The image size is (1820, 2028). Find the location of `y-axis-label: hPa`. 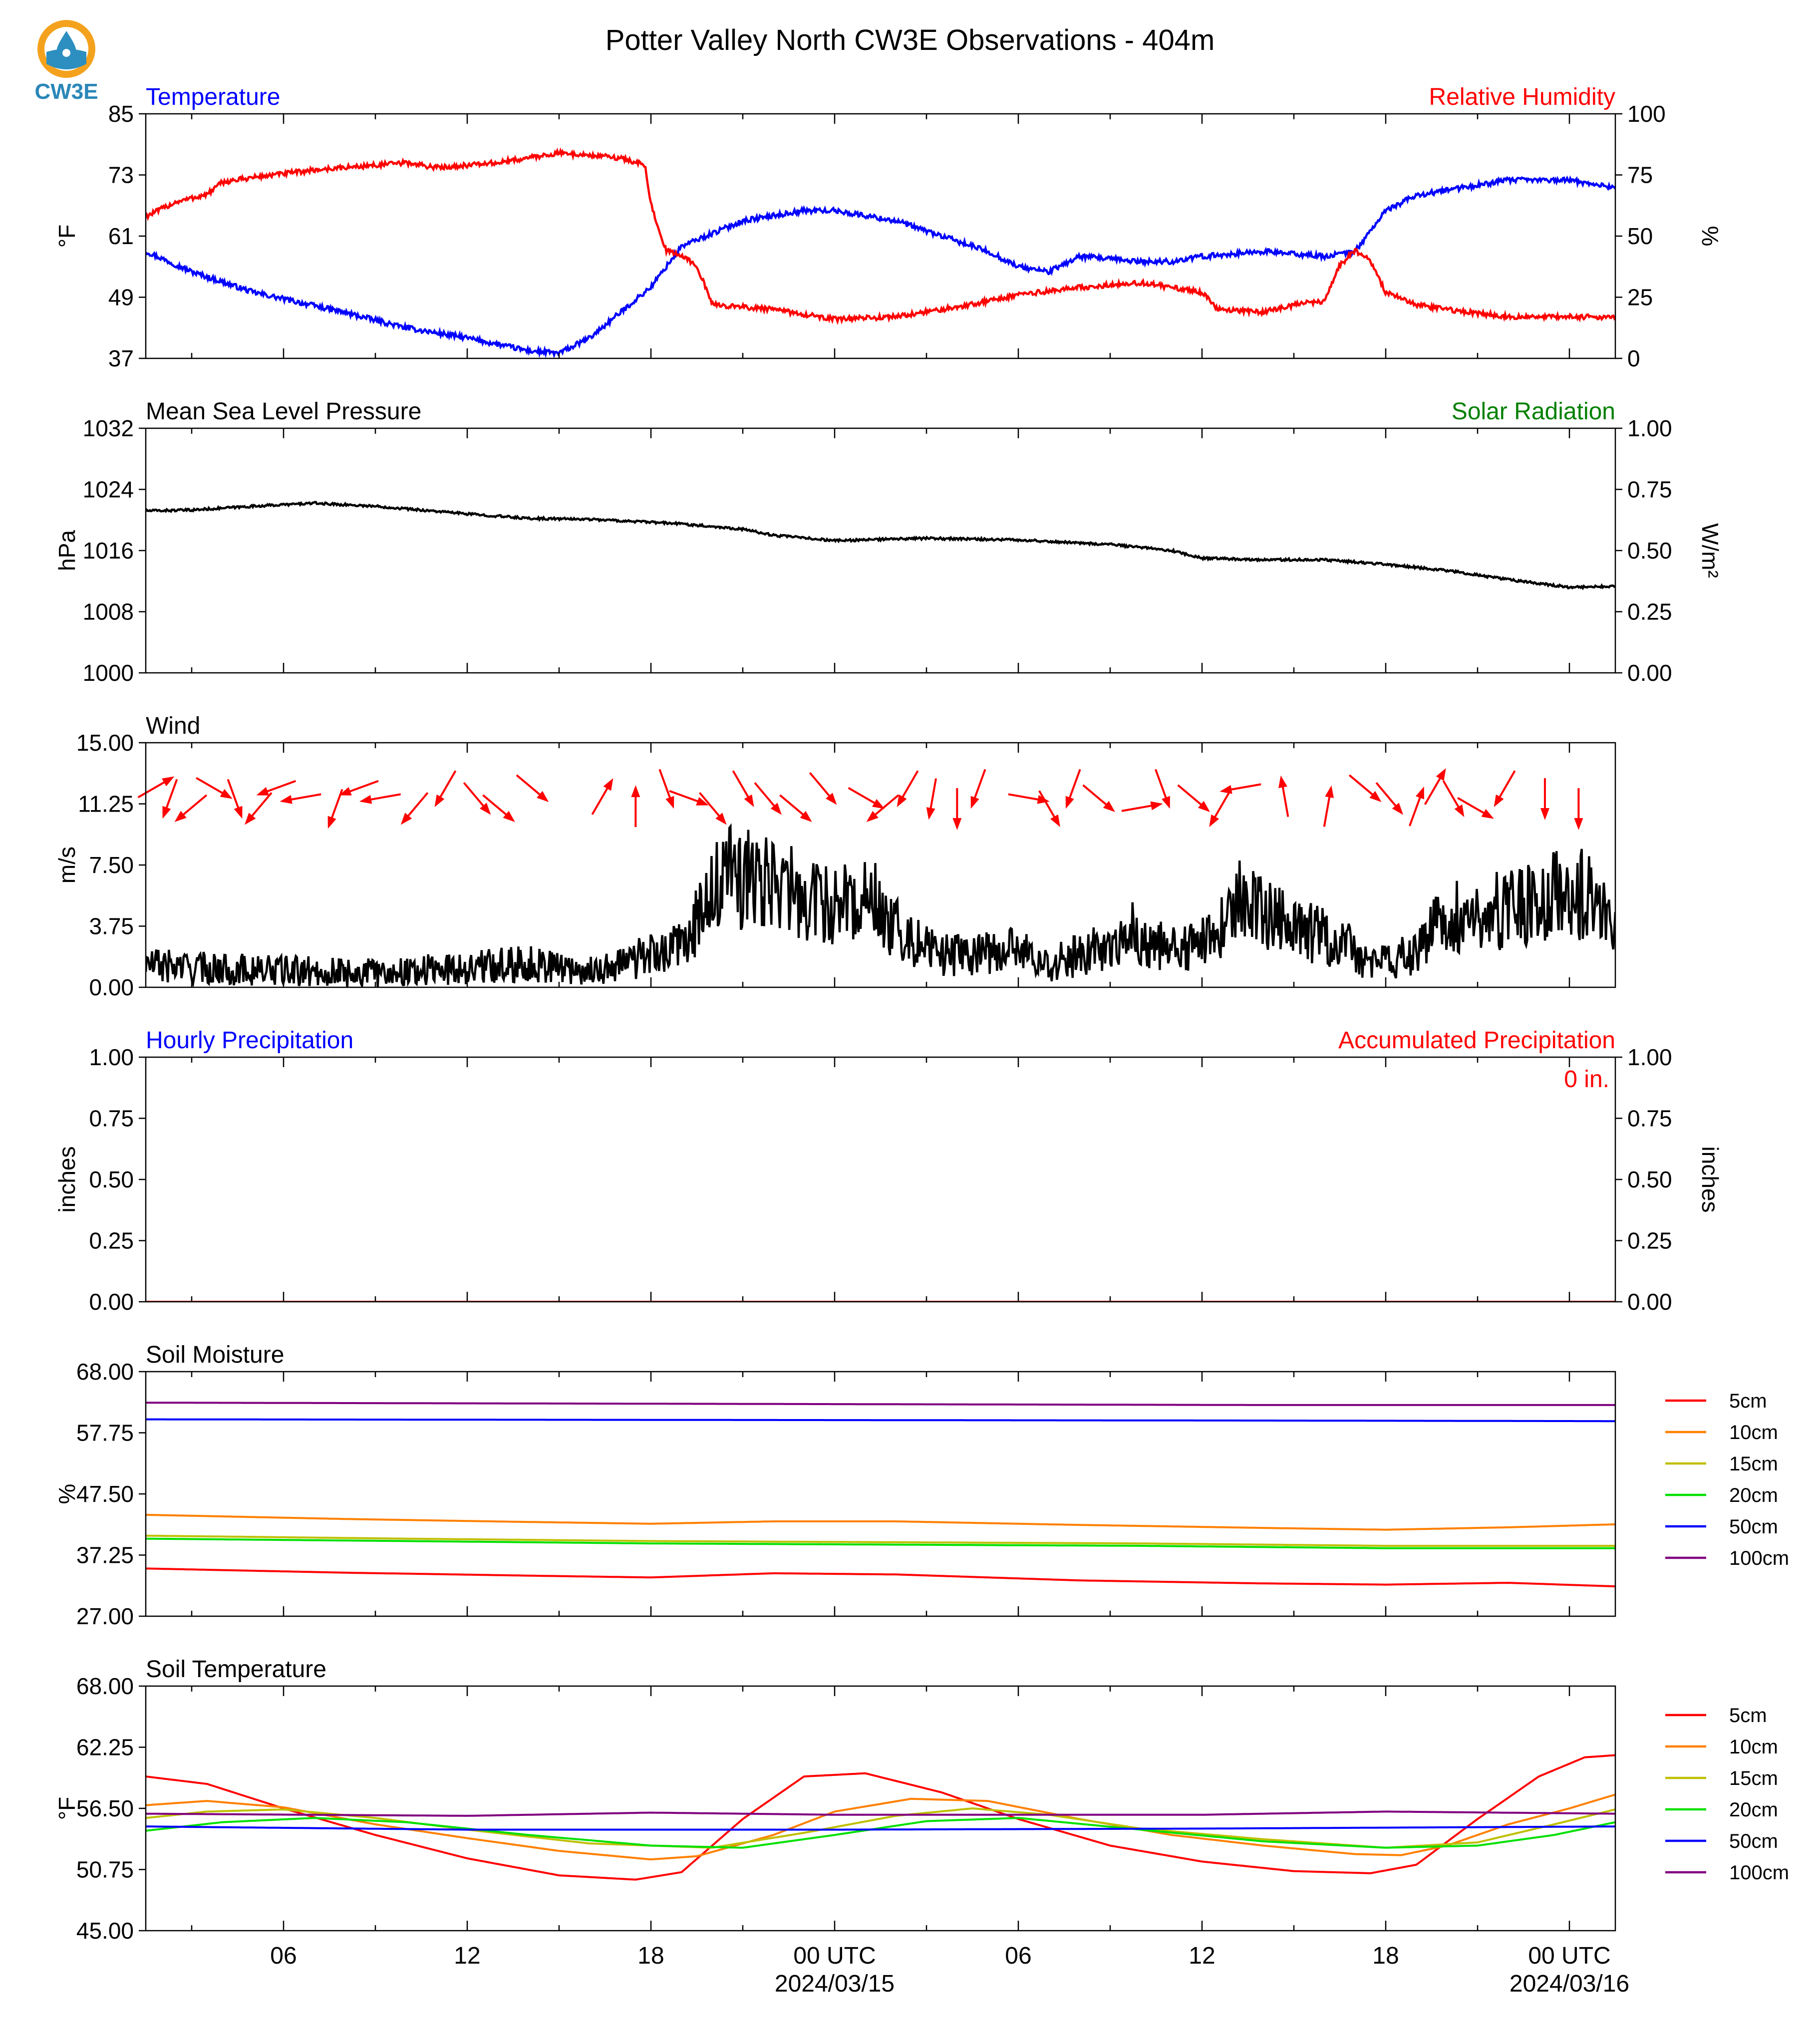

y-axis-label: hPa is located at coordinates (67, 550).